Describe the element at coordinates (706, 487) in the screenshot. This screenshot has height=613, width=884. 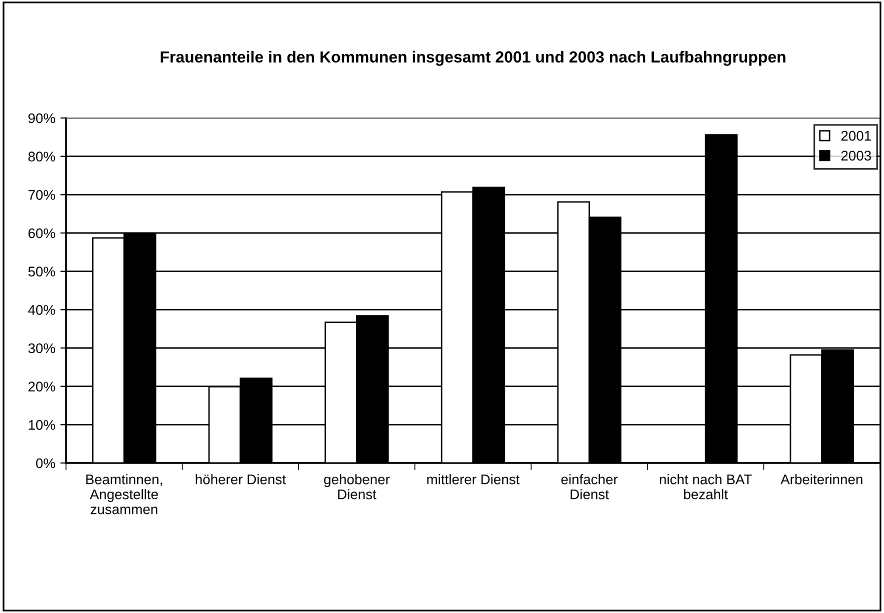
I see `x-tick-label: nicht nach BAT bezahlt` at that location.